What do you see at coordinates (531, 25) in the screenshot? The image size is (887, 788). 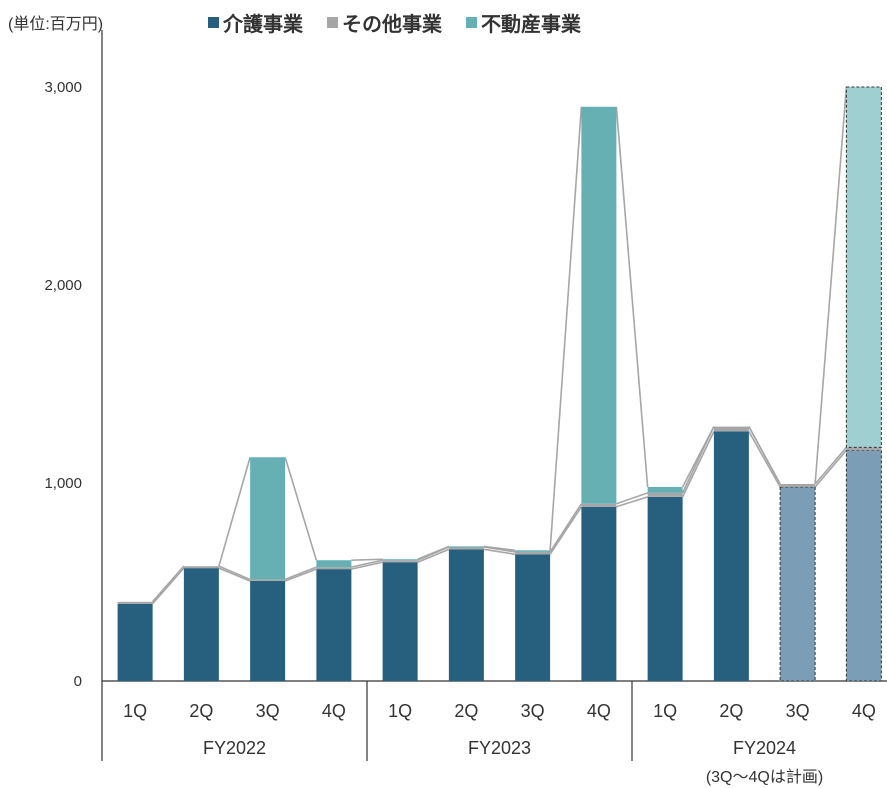 I see `legend-label-real-estate: 不動産事業` at bounding box center [531, 25].